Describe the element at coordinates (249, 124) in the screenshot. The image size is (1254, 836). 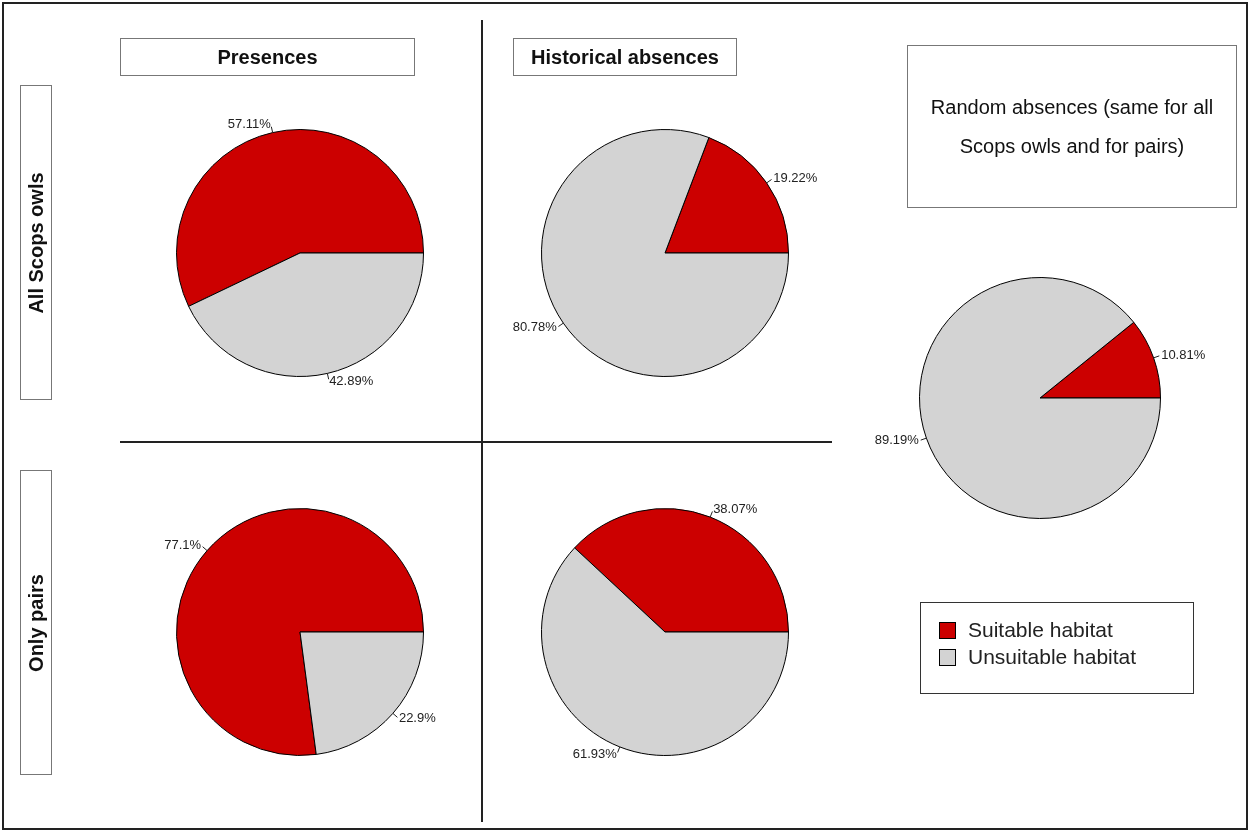
I see `data-label: 57.11%` at that location.